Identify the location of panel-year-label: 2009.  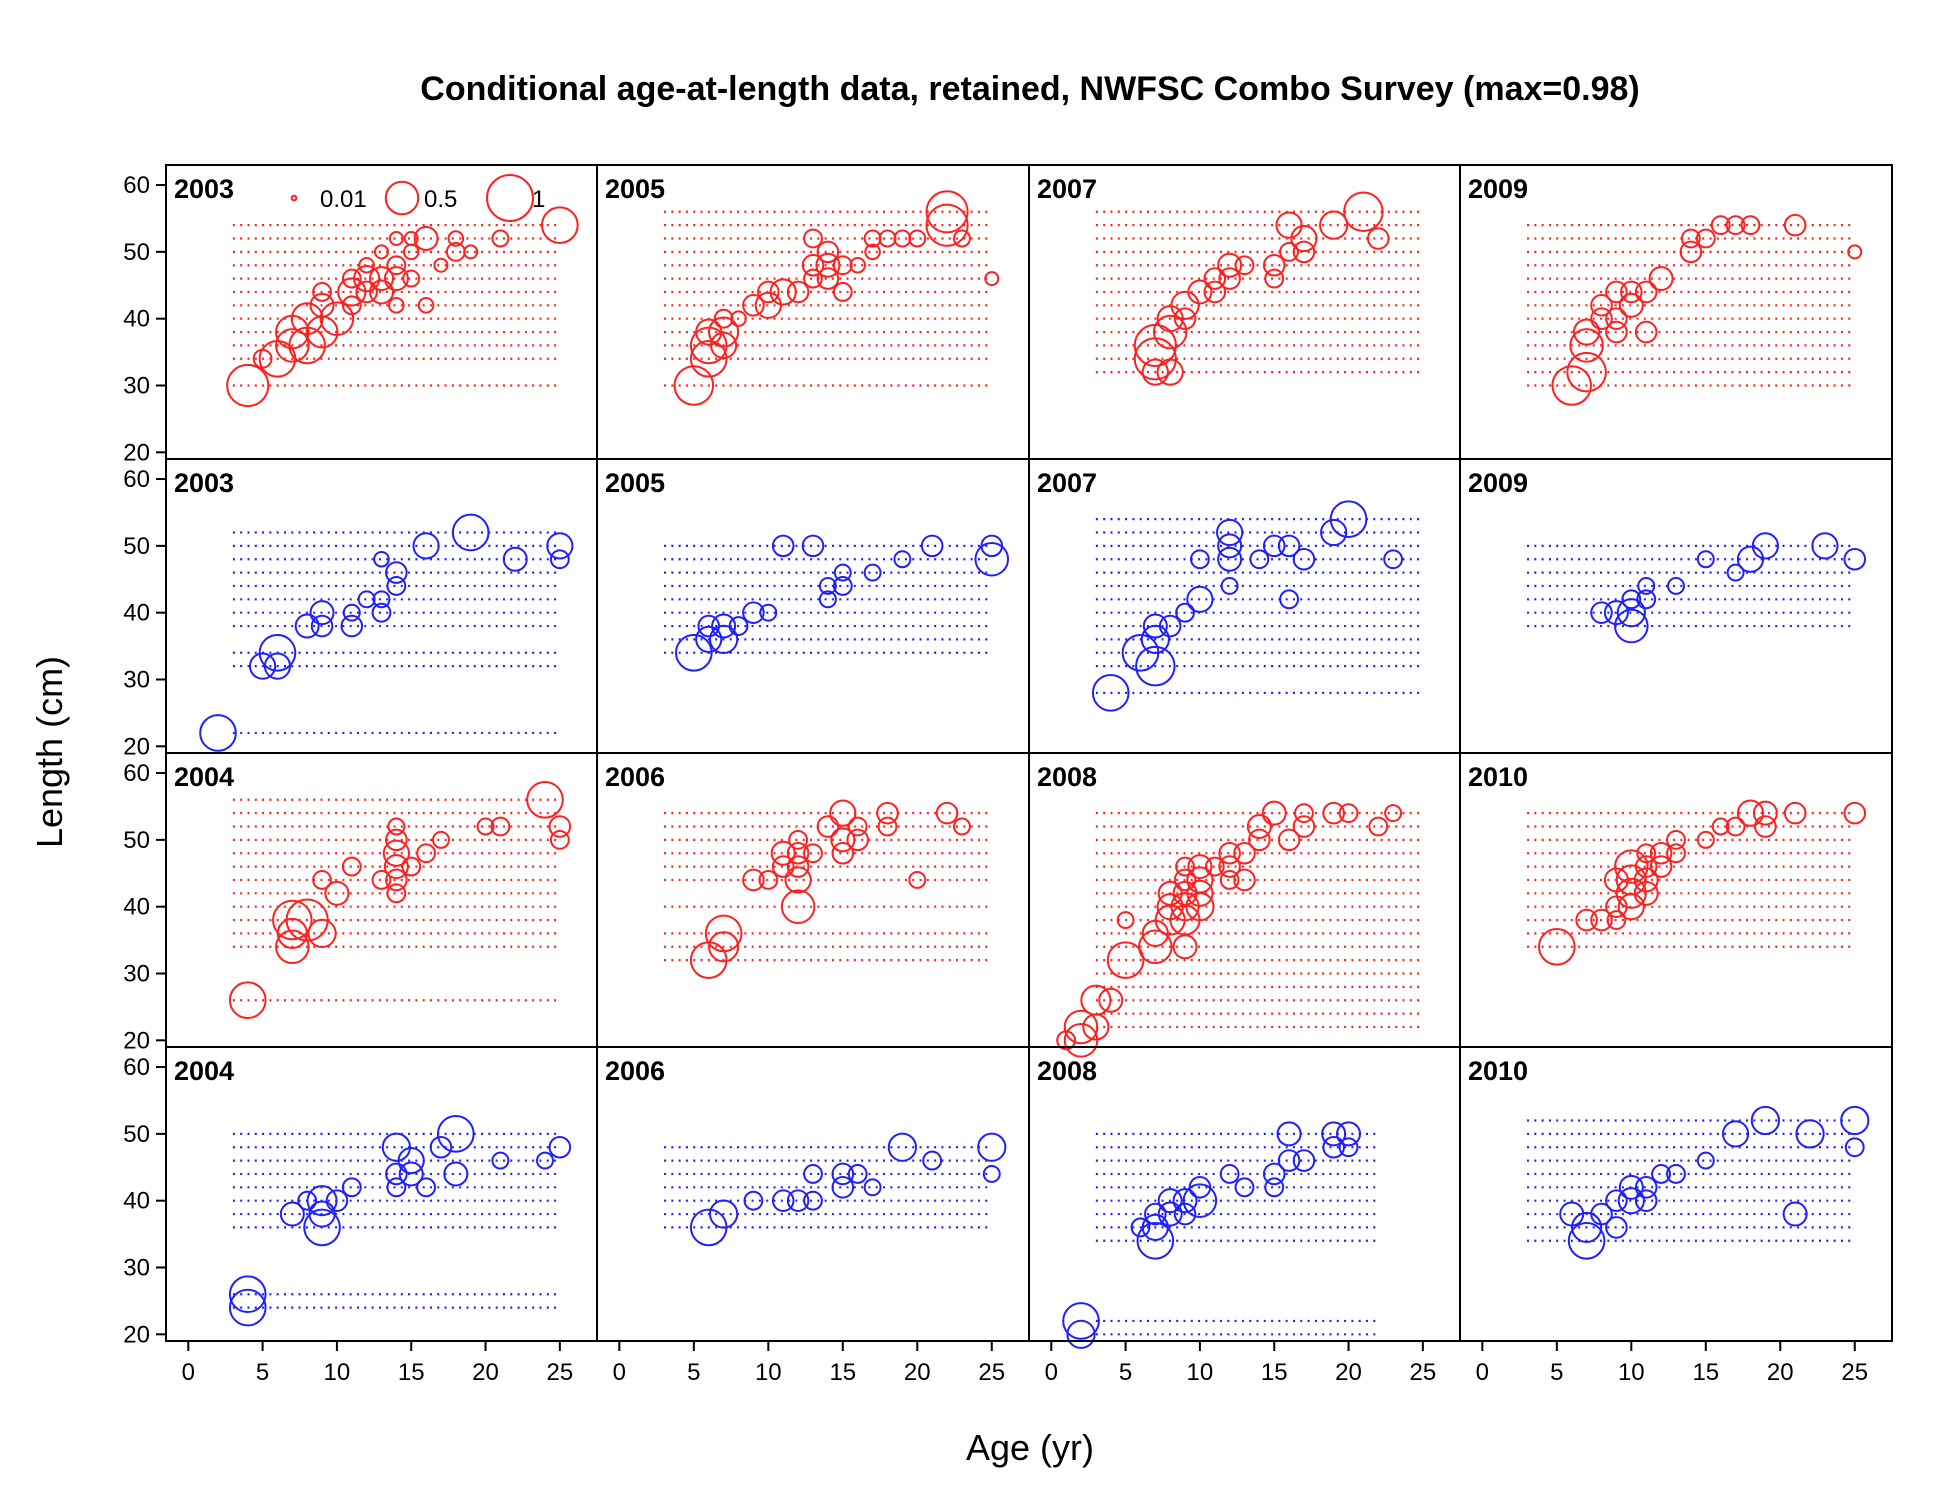
(1498, 483).